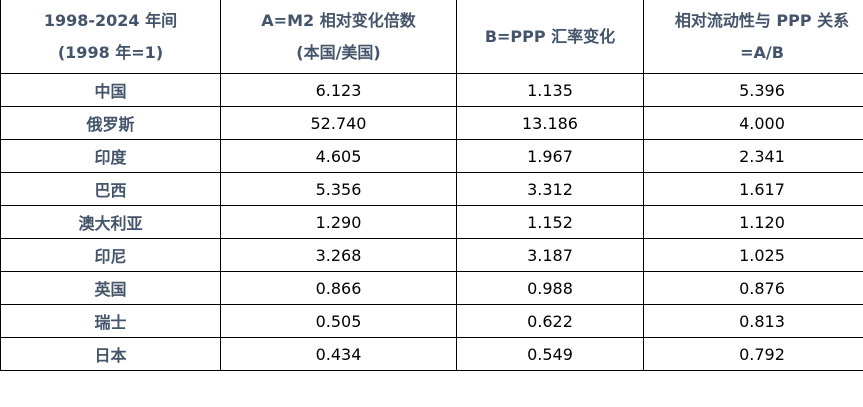 Image resolution: width=863 pixels, height=407 pixels. What do you see at coordinates (338, 37) in the screenshot?
I see `column-header: A=M2 相对变化倍数 (本国/美国)` at bounding box center [338, 37].